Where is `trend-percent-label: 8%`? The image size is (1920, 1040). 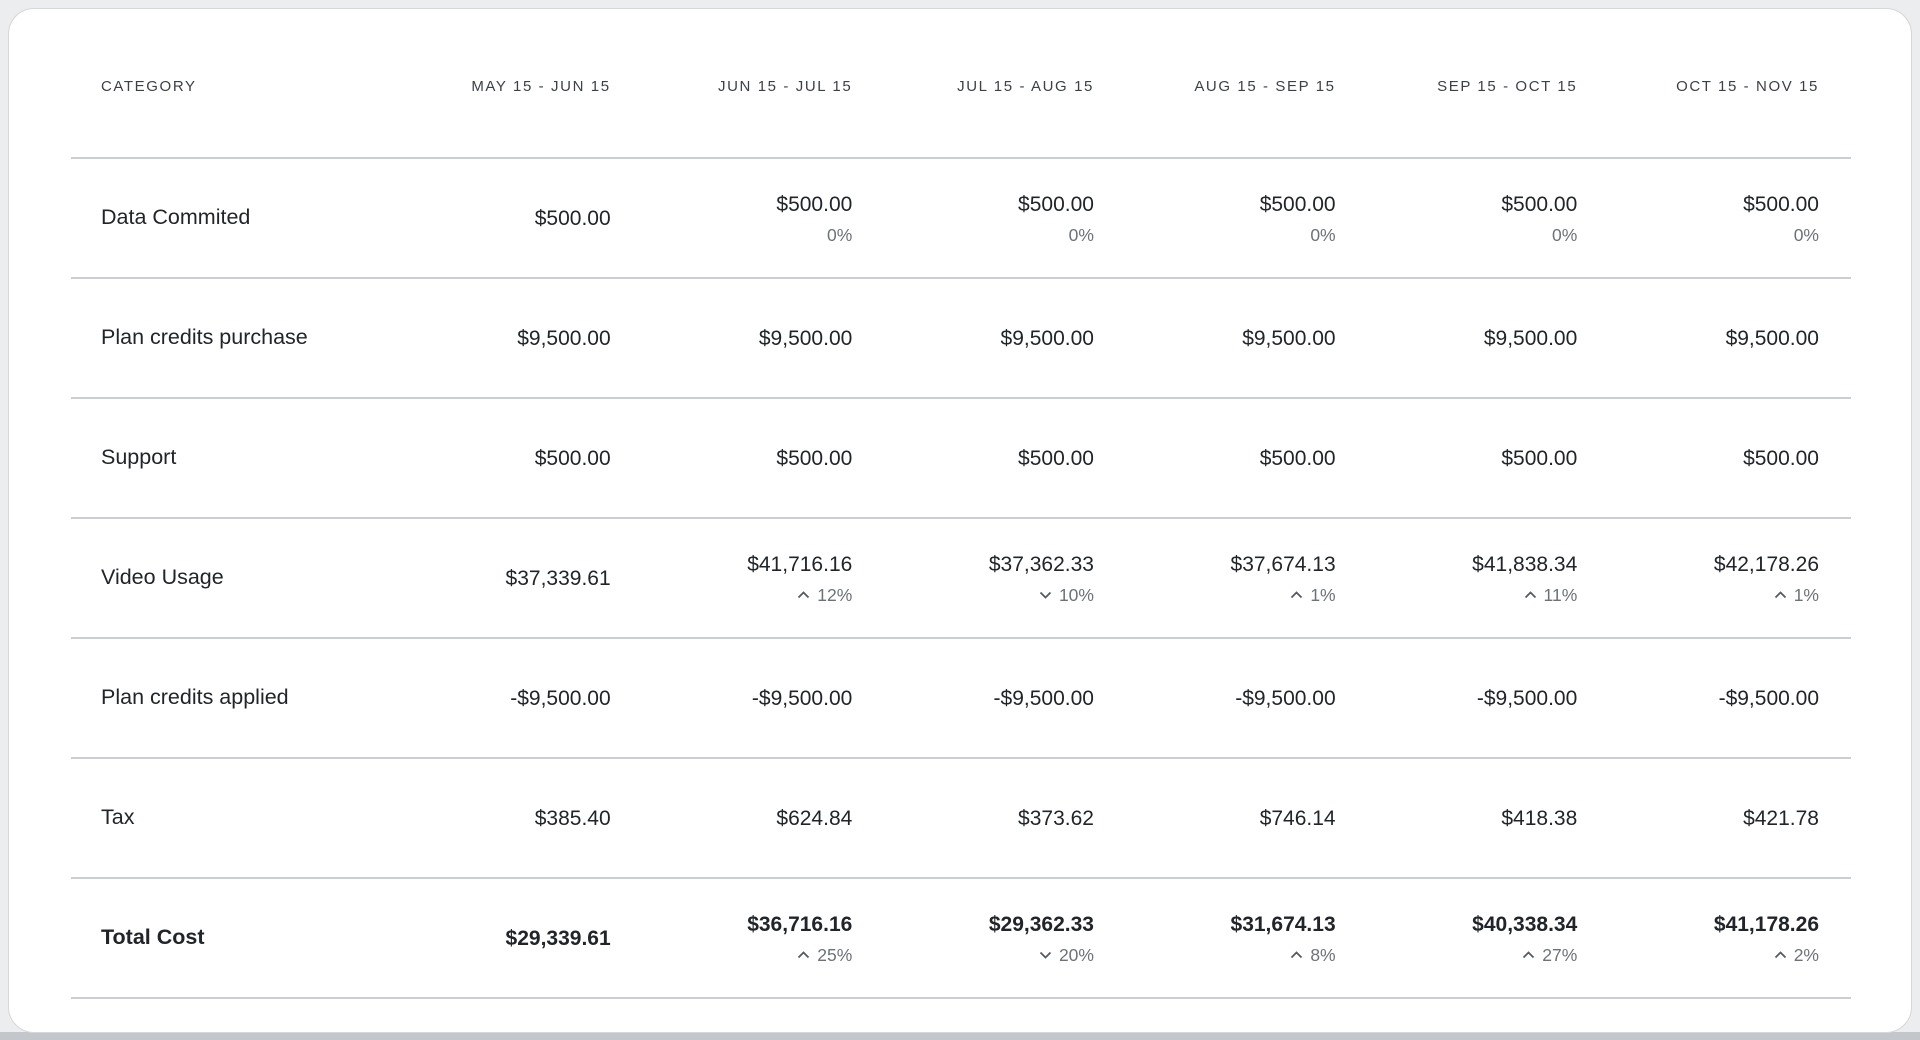
trend-percent-label: 8% is located at coordinates (1323, 955).